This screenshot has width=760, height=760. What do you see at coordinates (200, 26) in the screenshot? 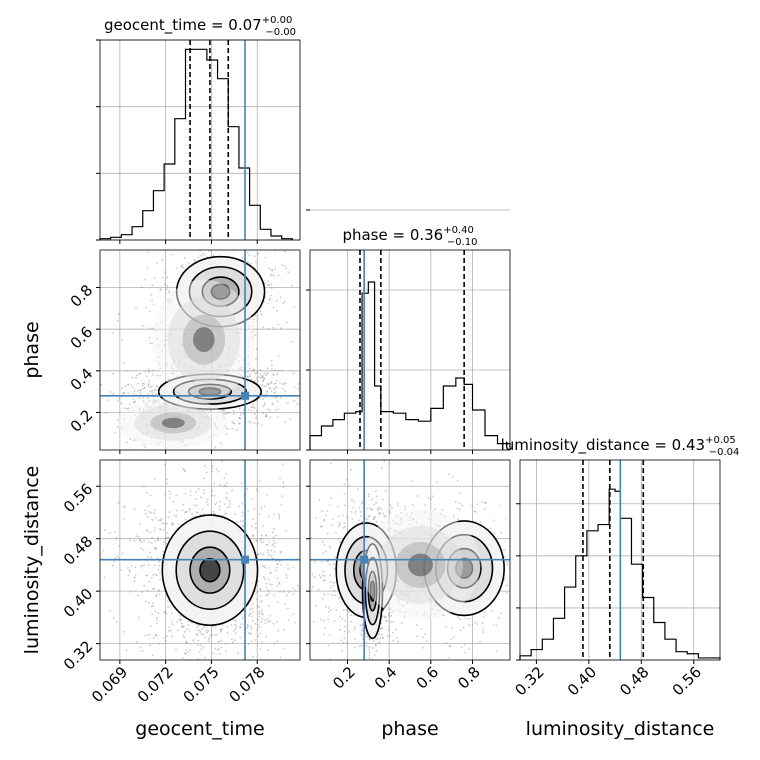
I see `panel-title: geocent_time = 0.07+0.00 −0.00` at bounding box center [200, 26].